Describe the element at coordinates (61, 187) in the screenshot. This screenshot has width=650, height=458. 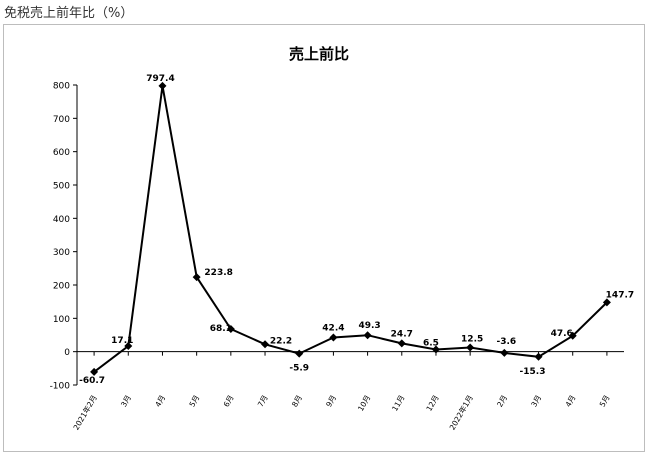
I see `y-tick-label: 500` at that location.